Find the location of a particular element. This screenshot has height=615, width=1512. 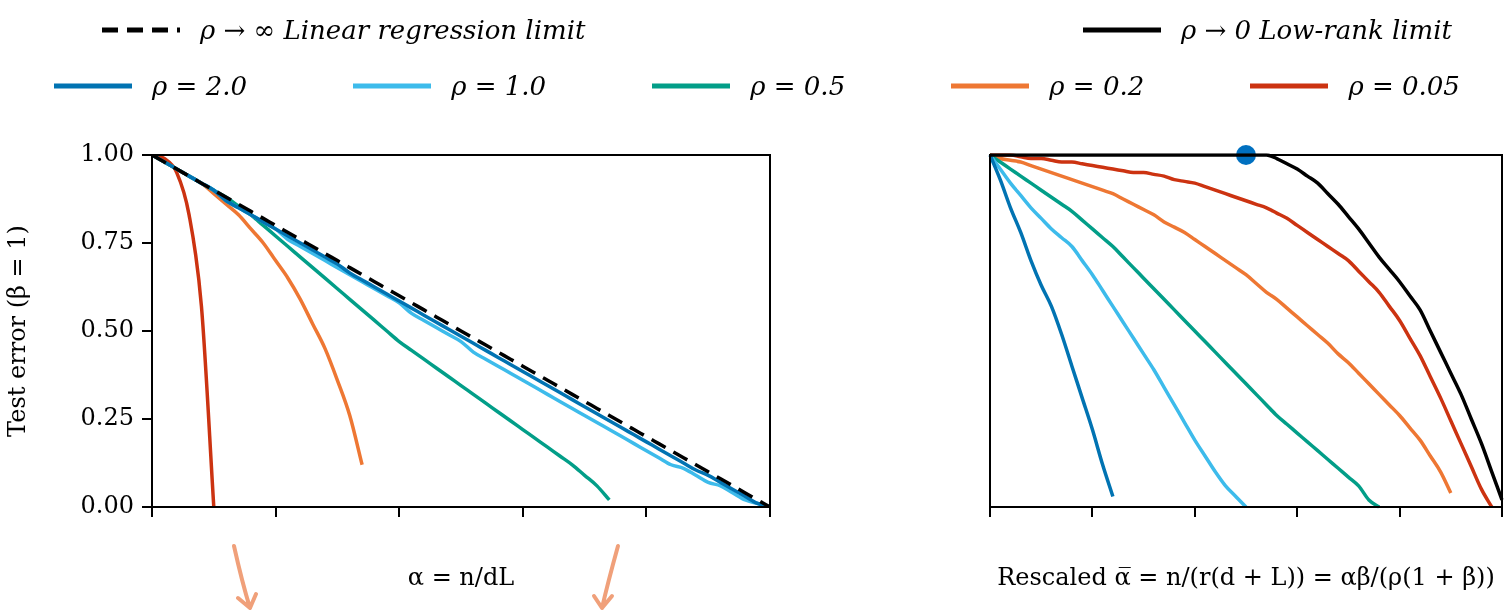

y-tick-label: 0.50 is located at coordinates (107, 329).